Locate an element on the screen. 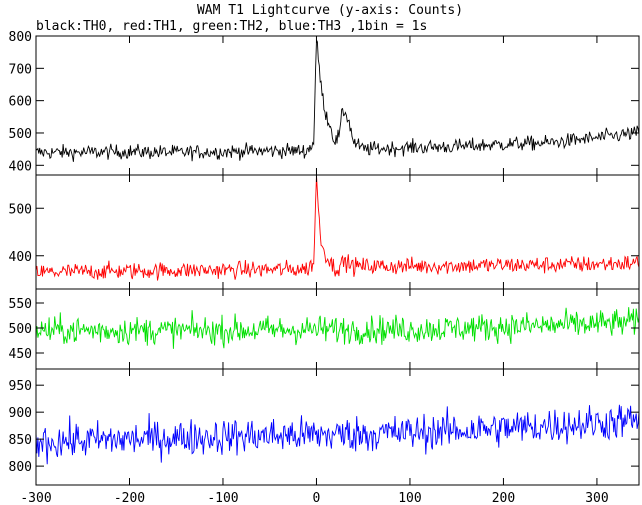 This screenshot has width=642, height=505. x-tick-label: -300 is located at coordinates (35, 498).